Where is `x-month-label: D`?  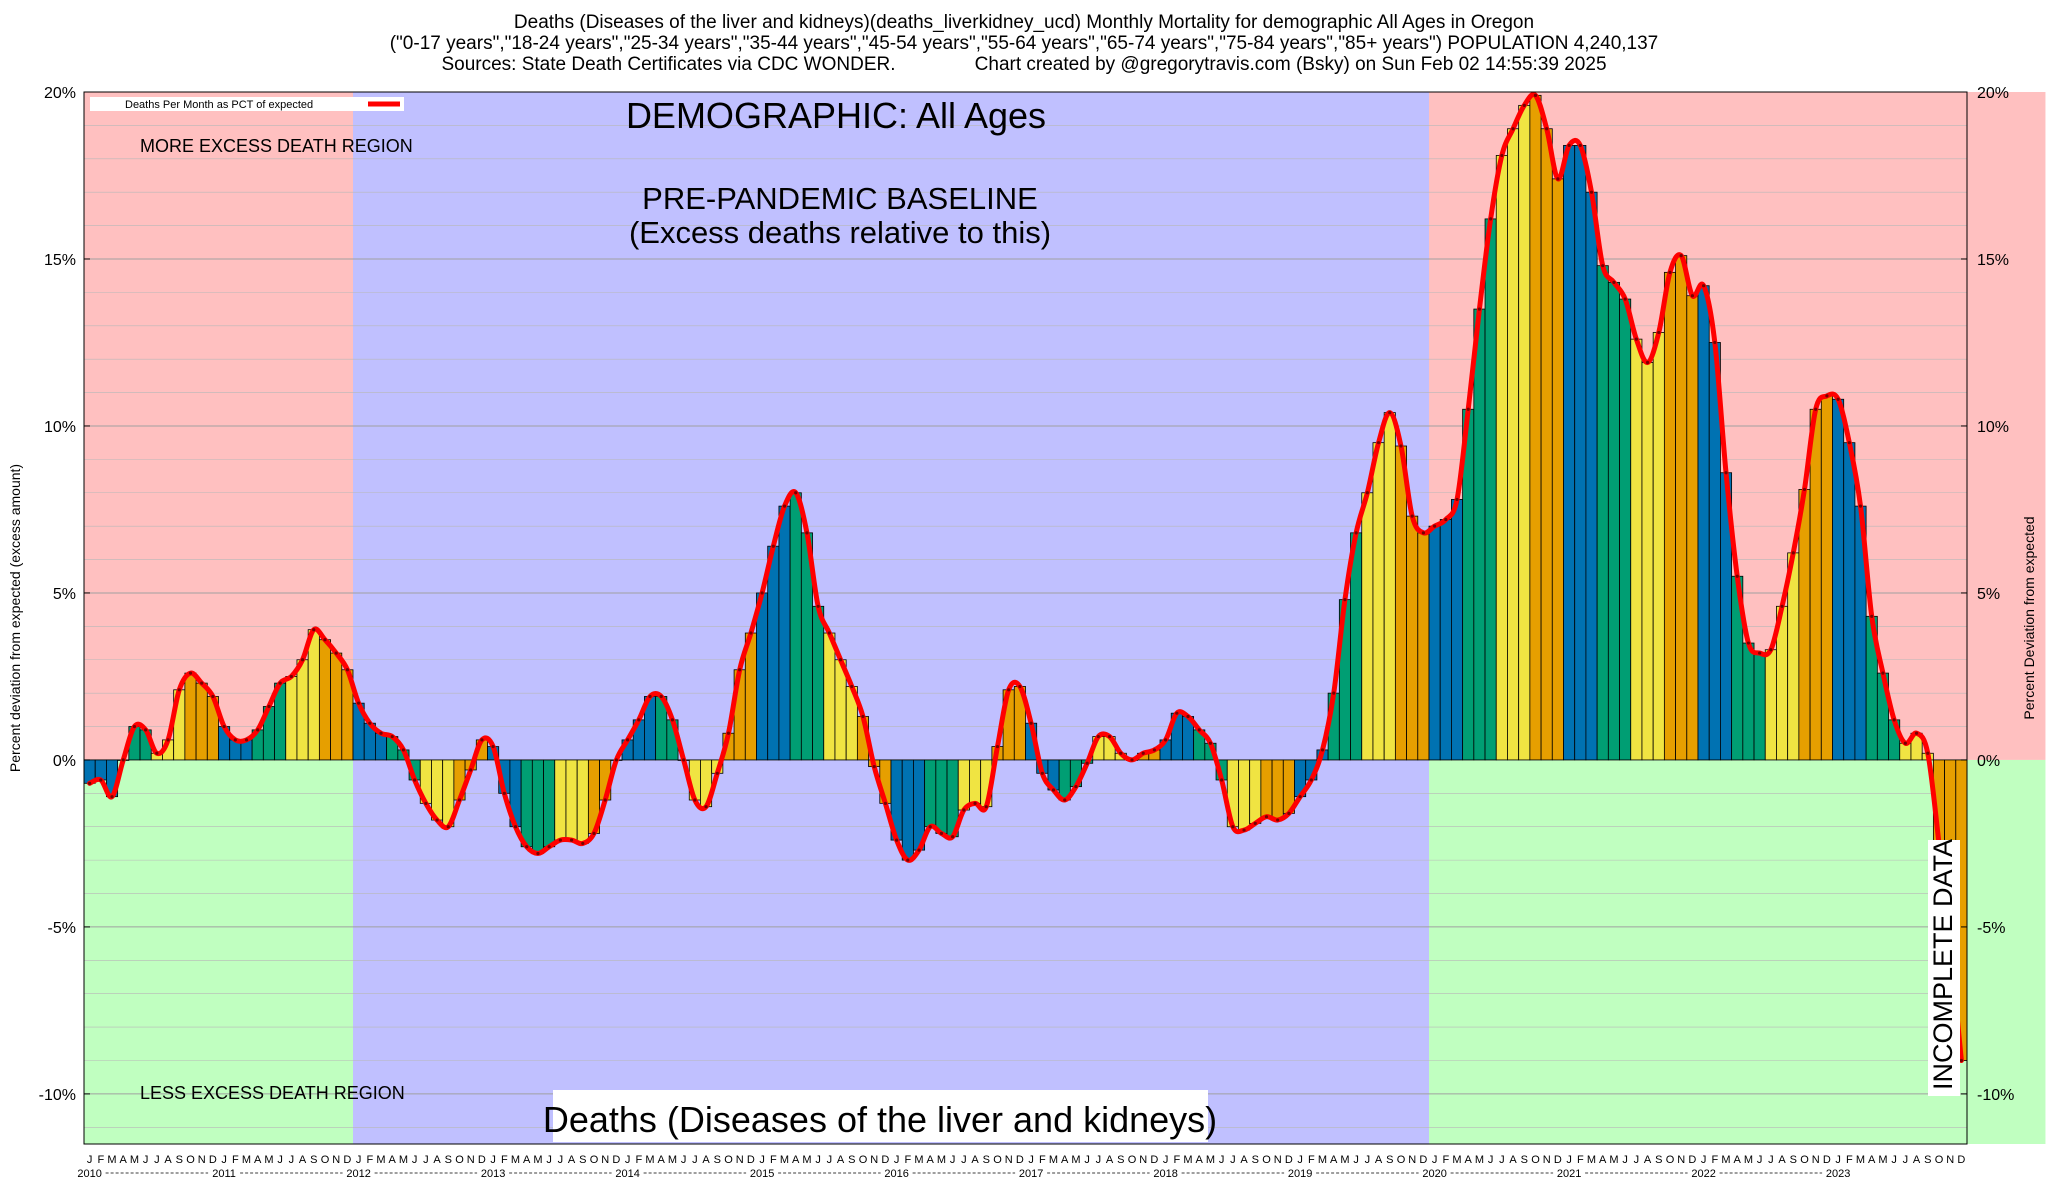 x-month-label: D is located at coordinates (885, 1160).